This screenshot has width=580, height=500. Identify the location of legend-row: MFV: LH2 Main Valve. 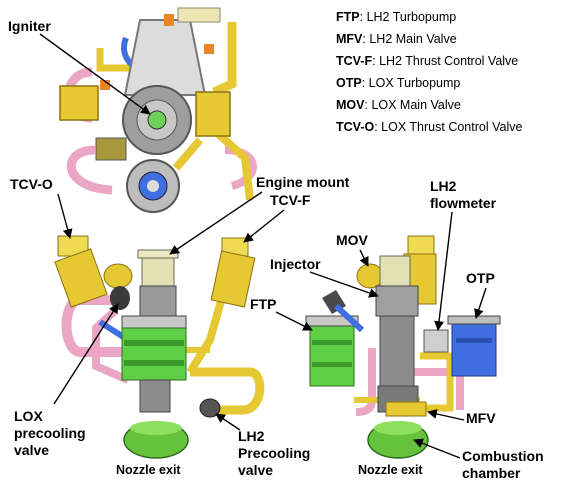
(456, 39).